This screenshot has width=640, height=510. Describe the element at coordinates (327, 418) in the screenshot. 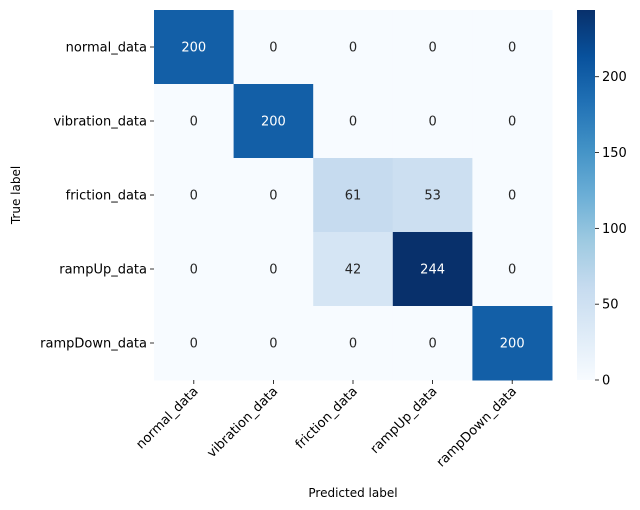

I see `x-tick-label: friction_data` at that location.